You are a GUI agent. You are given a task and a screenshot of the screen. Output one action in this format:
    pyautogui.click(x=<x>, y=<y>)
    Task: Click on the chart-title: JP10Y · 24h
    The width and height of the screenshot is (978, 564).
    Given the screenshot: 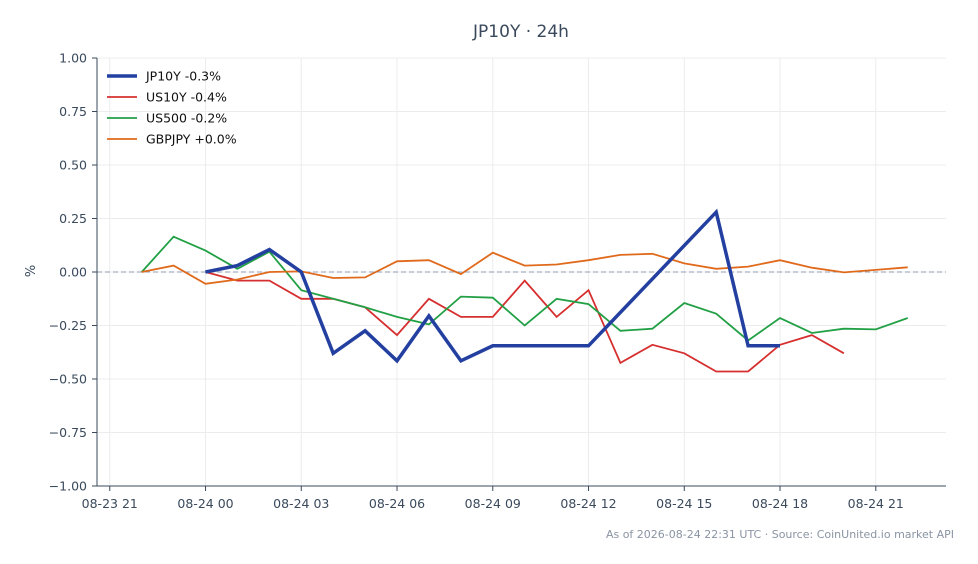 What is the action you would take?
    pyautogui.click(x=520, y=32)
    